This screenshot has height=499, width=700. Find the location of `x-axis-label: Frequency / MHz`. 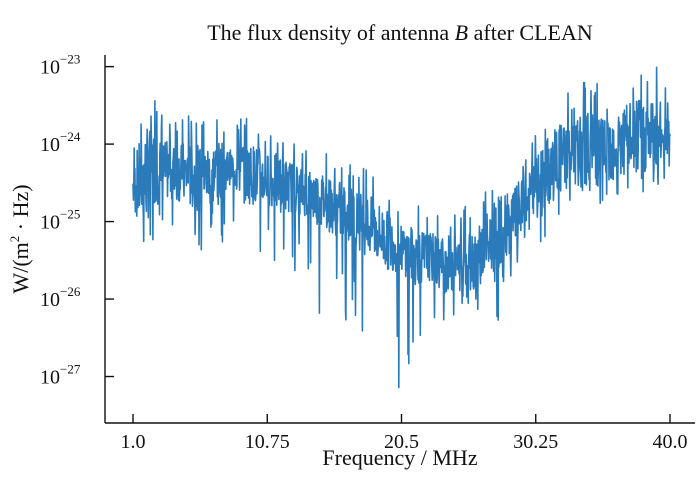

x-axis-label: Frequency / MHz is located at coordinates (399, 457).